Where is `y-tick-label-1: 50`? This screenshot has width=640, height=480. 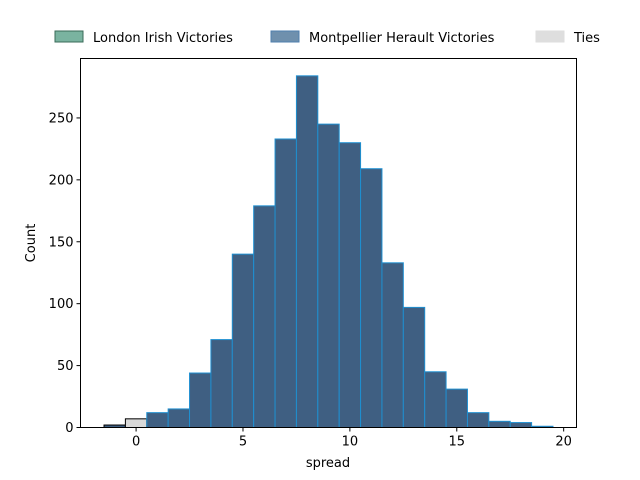 y-tick-label-1: 50 is located at coordinates (65, 366).